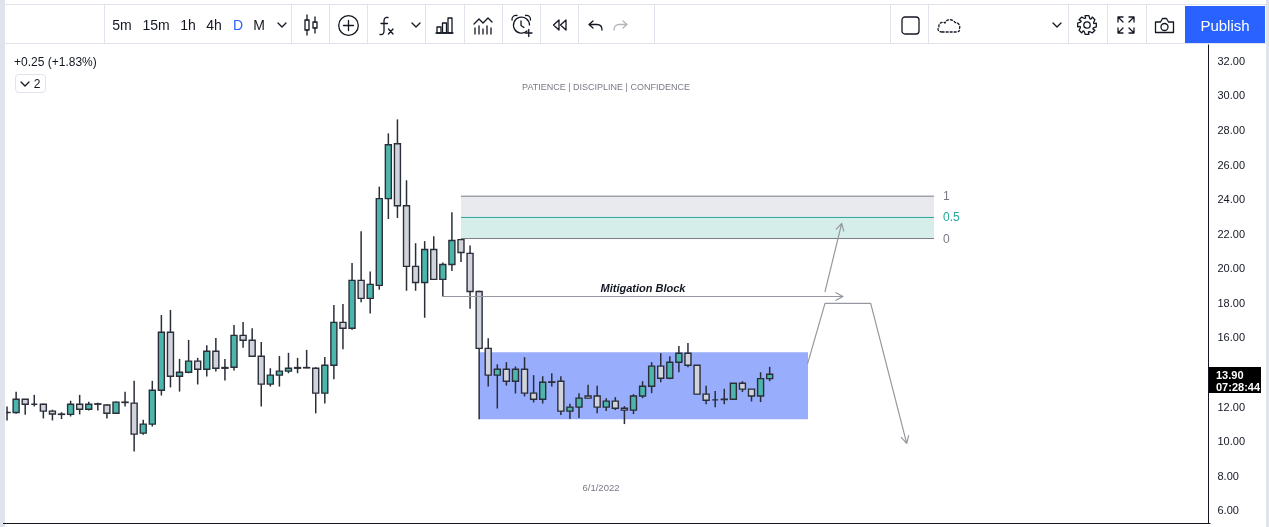  I want to click on y-tick-label: 16.00, so click(1231, 337).